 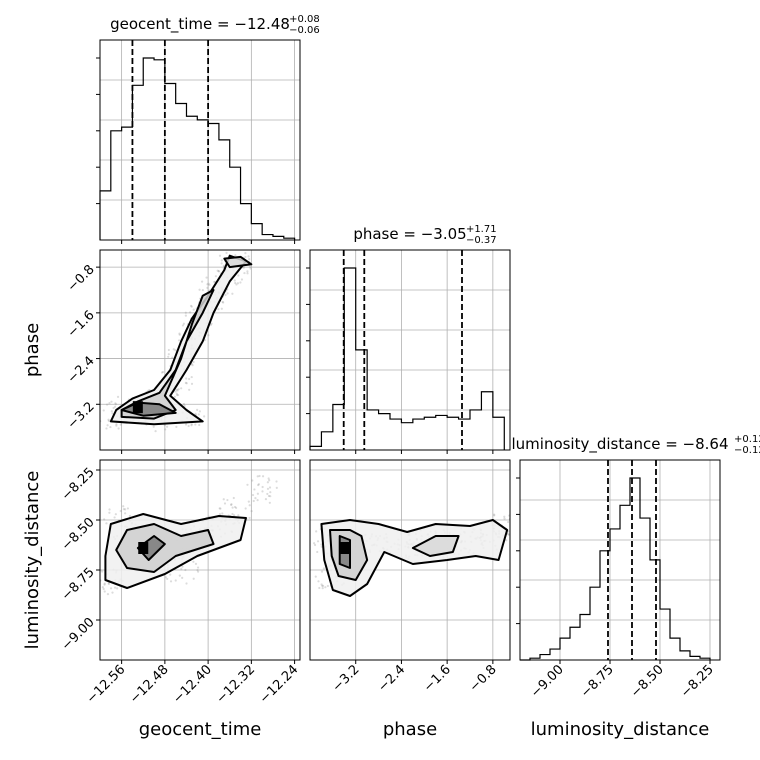 What do you see at coordinates (78, 634) in the screenshot?
I see `ytick-label-luminosity_distance: −9.00` at bounding box center [78, 634].